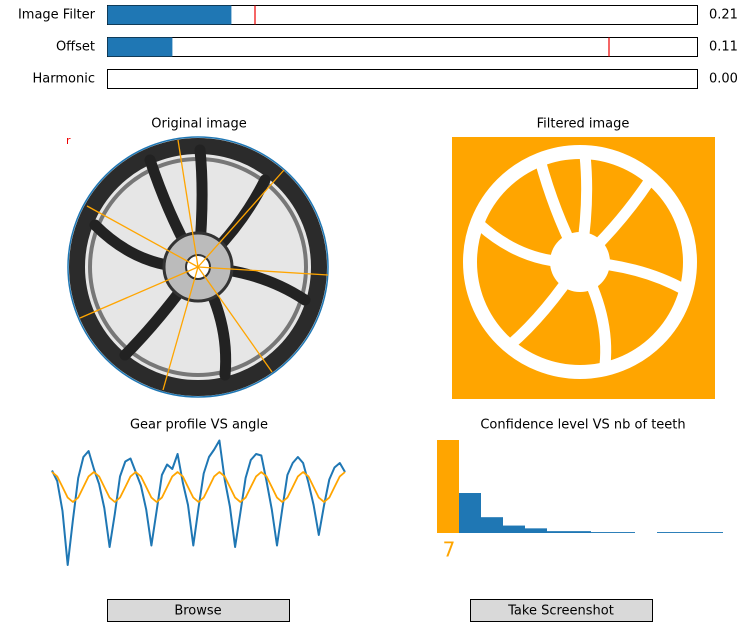 The width and height of the screenshot is (755, 630). Describe the element at coordinates (75, 47) in the screenshot. I see `slider-label: Offset` at that location.